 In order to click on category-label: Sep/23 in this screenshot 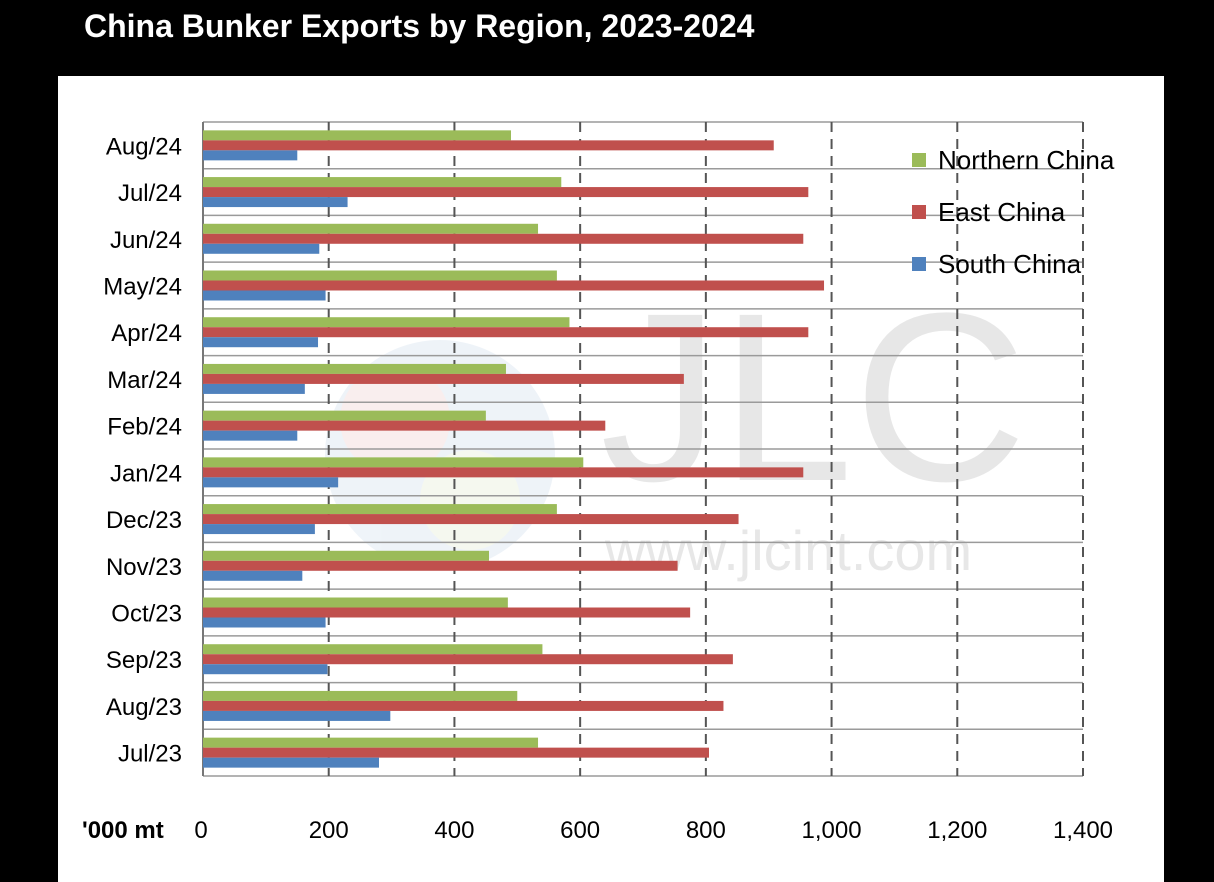, I will do `click(144, 660)`.